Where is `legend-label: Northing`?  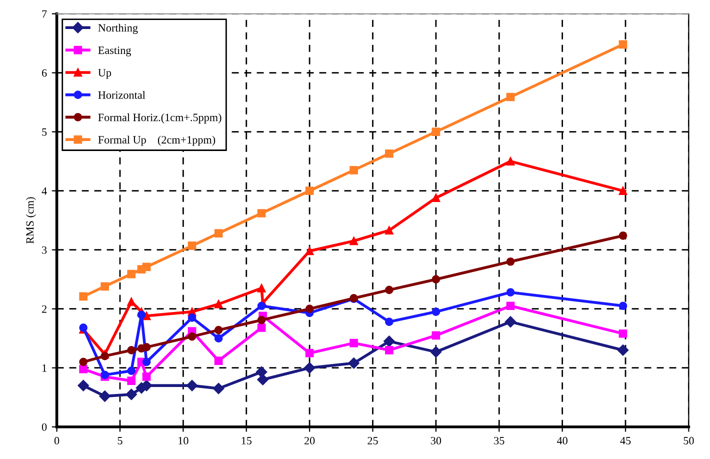
legend-label: Northing is located at coordinates (118, 29).